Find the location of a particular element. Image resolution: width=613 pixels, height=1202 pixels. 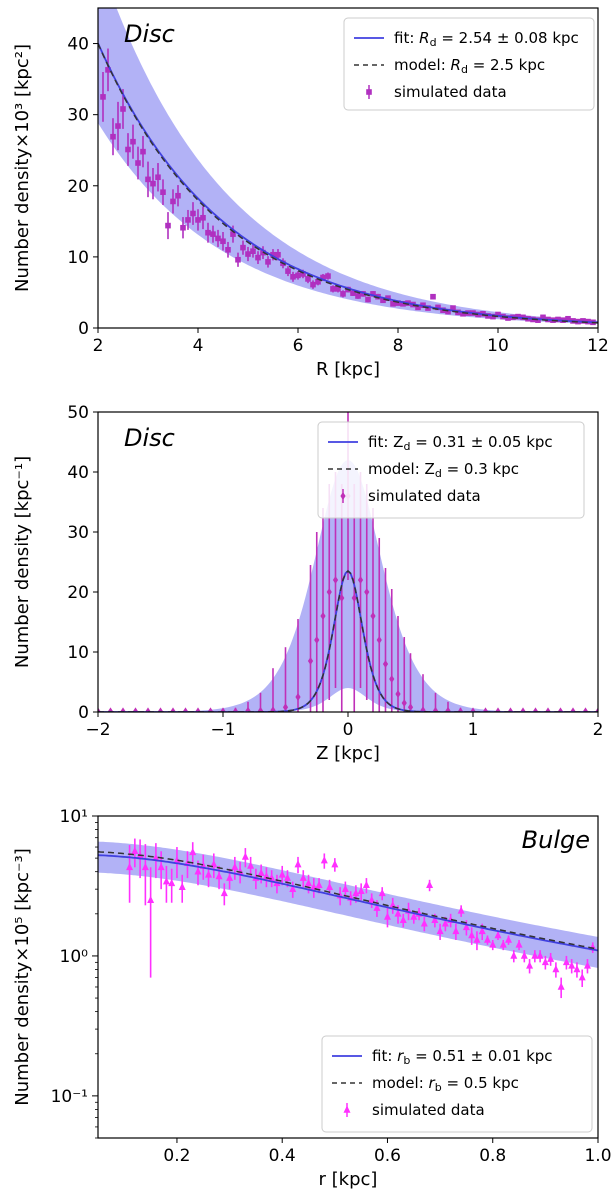

x-tick-label: 4 is located at coordinates (198, 346).